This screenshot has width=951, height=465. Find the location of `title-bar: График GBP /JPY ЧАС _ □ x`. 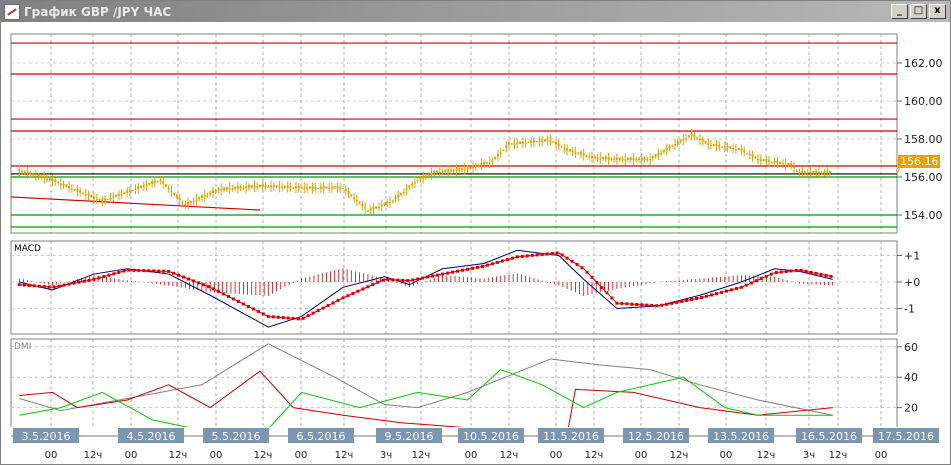

title-bar: График GBP /JPY ЧАС _ □ x is located at coordinates (475, 11).